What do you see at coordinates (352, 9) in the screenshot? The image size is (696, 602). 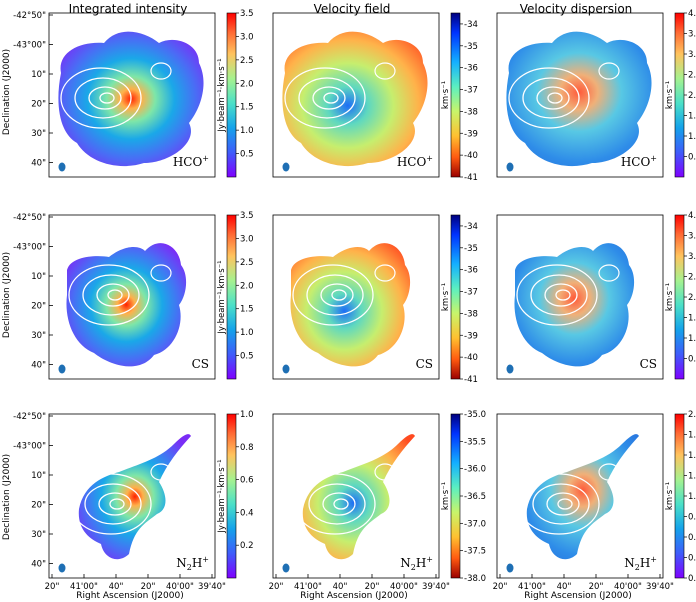 I see `col-title-velocity: Velocity field` at bounding box center [352, 9].